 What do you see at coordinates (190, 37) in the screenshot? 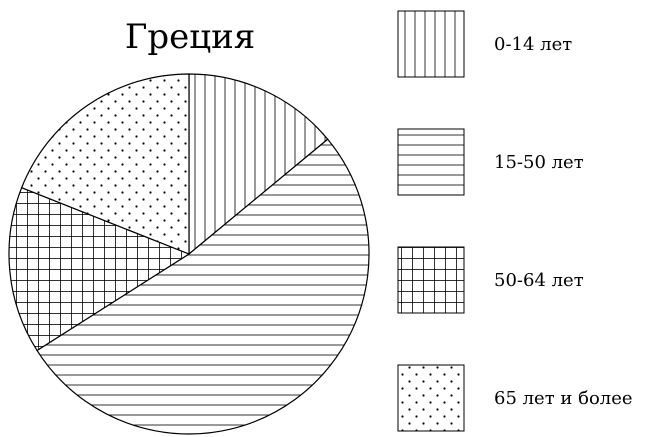
I see `chart-title: Греция` at bounding box center [190, 37].